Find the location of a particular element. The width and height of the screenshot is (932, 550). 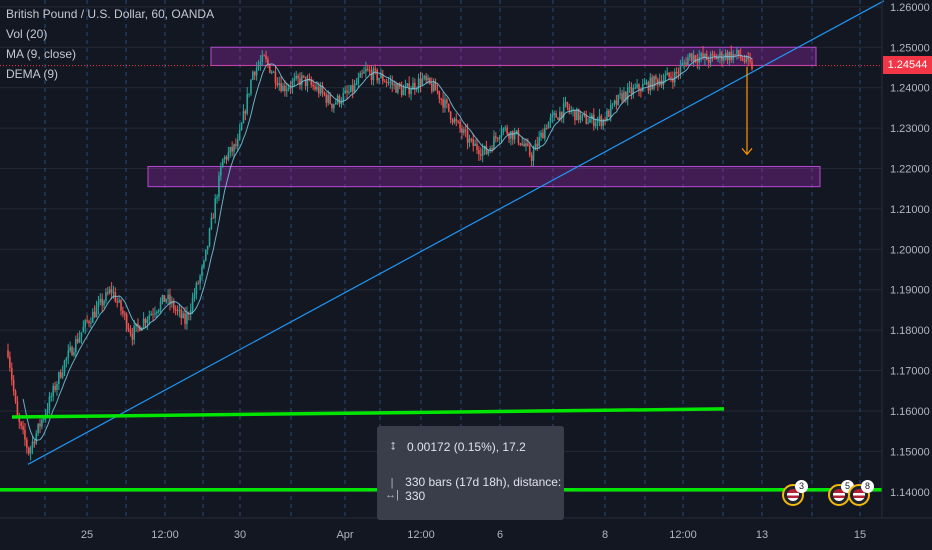

us-flag-icon: 3 is located at coordinates (795, 493).